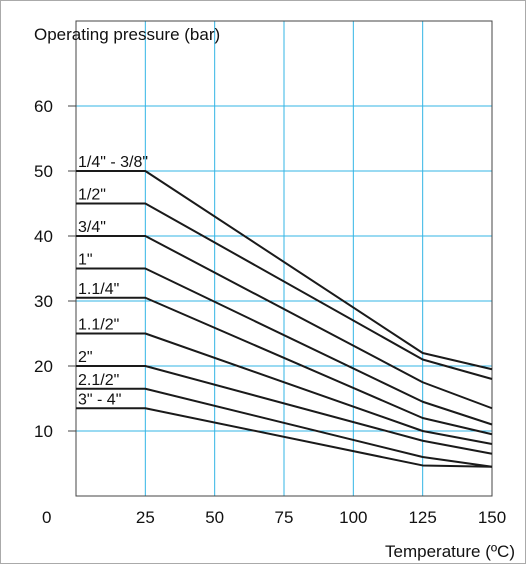 The image size is (526, 569). I want to click on series-label-6: 1.1/2", so click(98, 325).